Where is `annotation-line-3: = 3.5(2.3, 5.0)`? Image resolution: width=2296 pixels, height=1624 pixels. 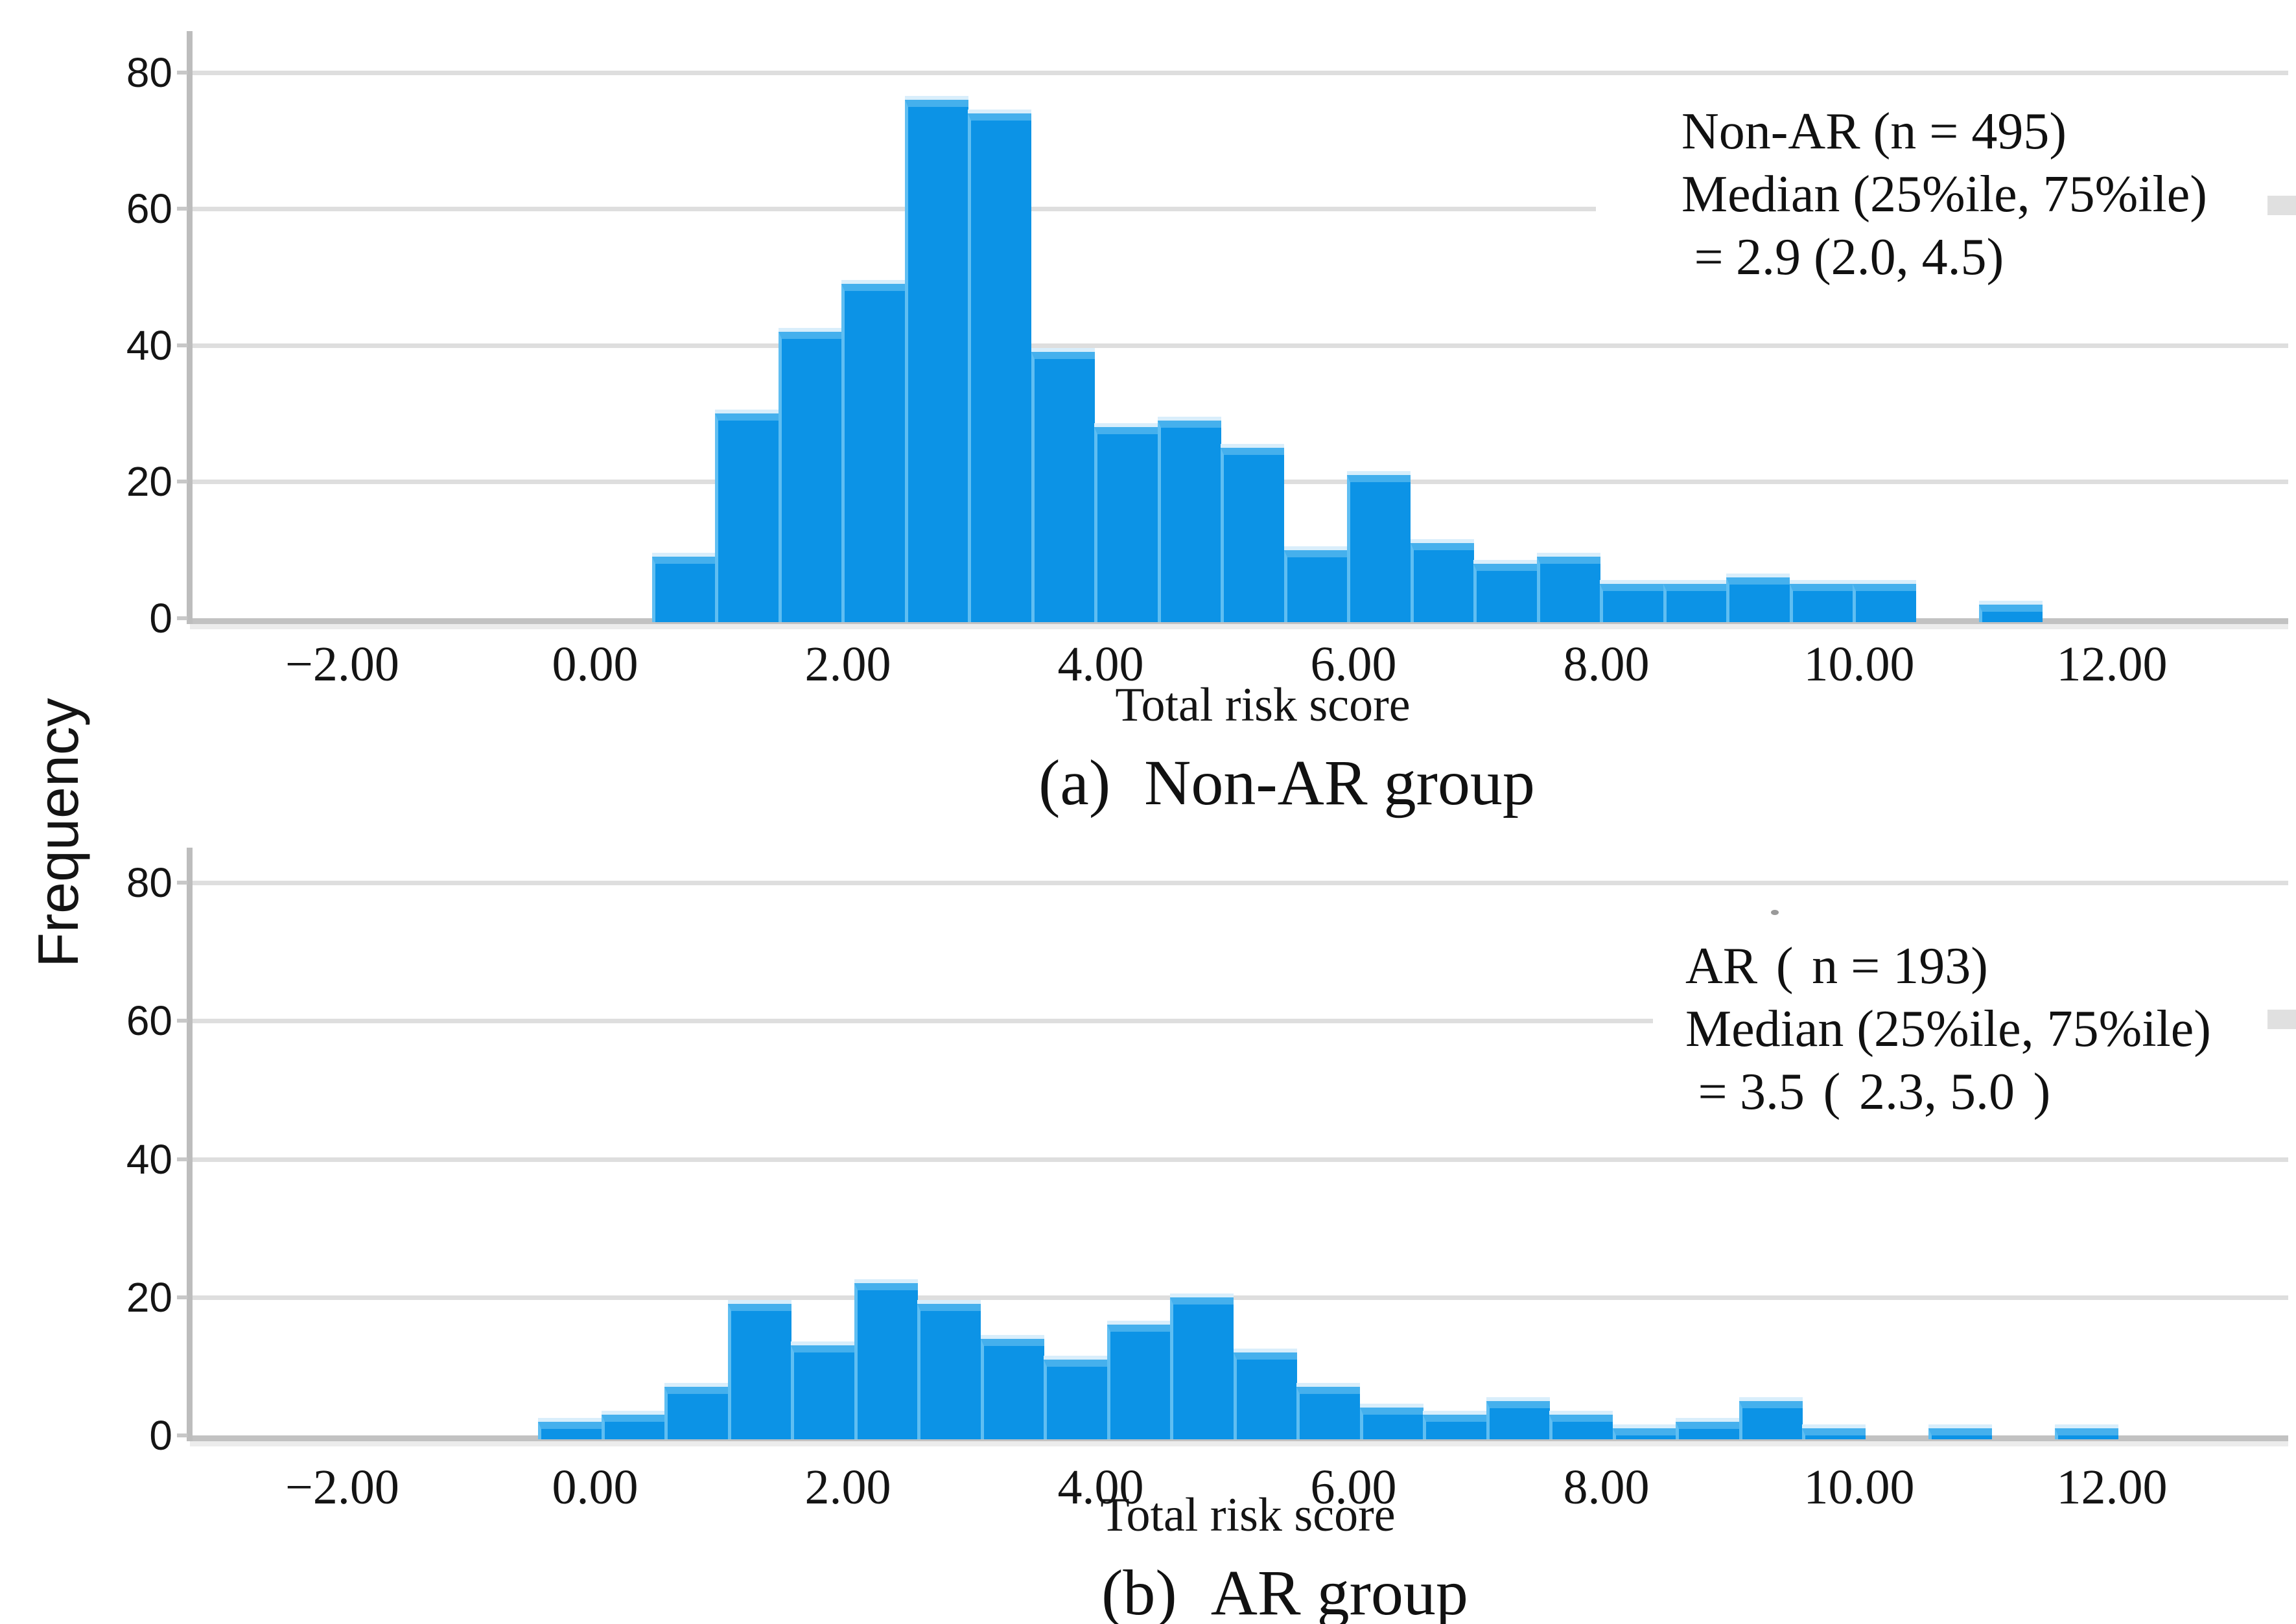
annotation-line-3: = 3.5(2.3, 5.0) is located at coordinates (1874, 1091).